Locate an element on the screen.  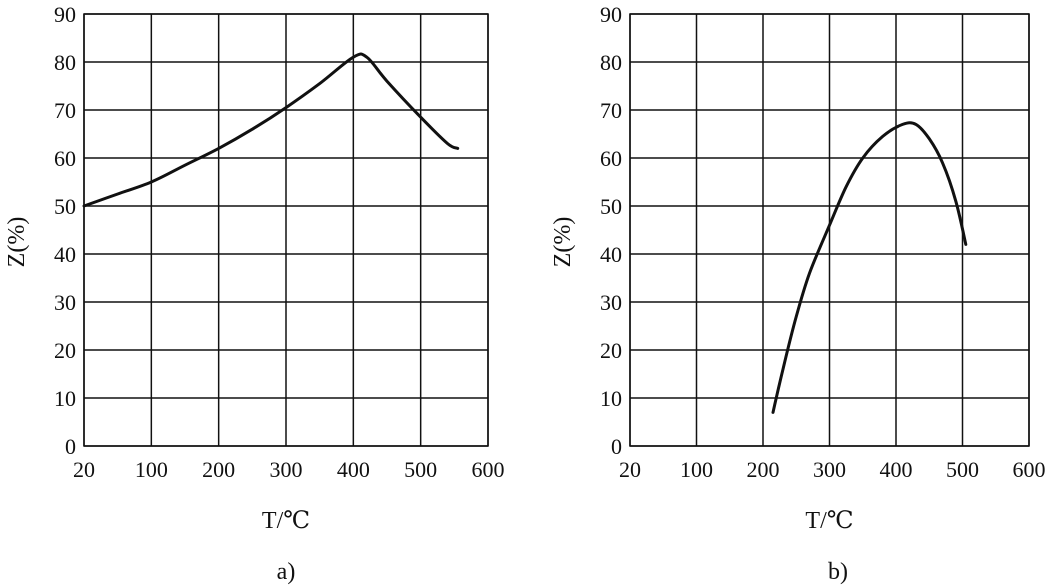
x-axis-label-a: T/℃ is located at coordinates (286, 521).